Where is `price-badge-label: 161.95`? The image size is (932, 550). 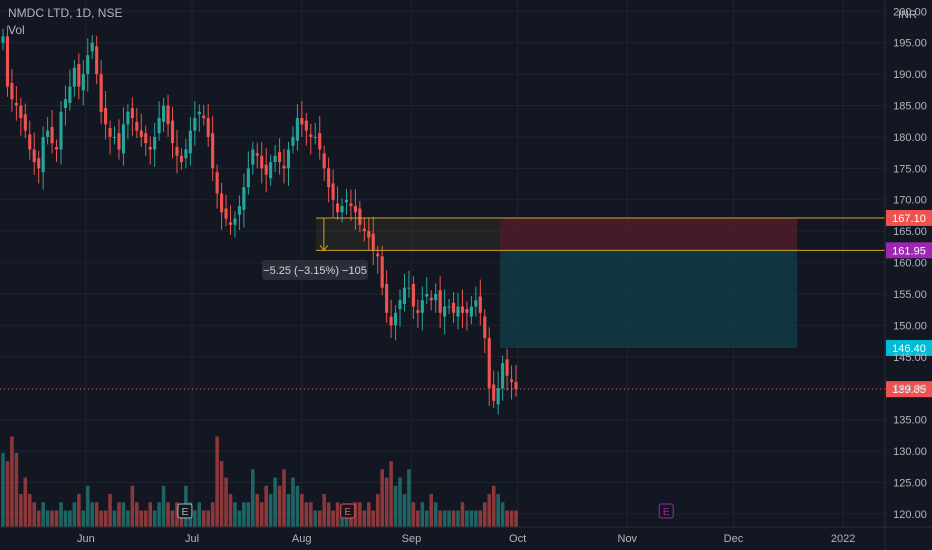 price-badge-label: 161.95 is located at coordinates (909, 251).